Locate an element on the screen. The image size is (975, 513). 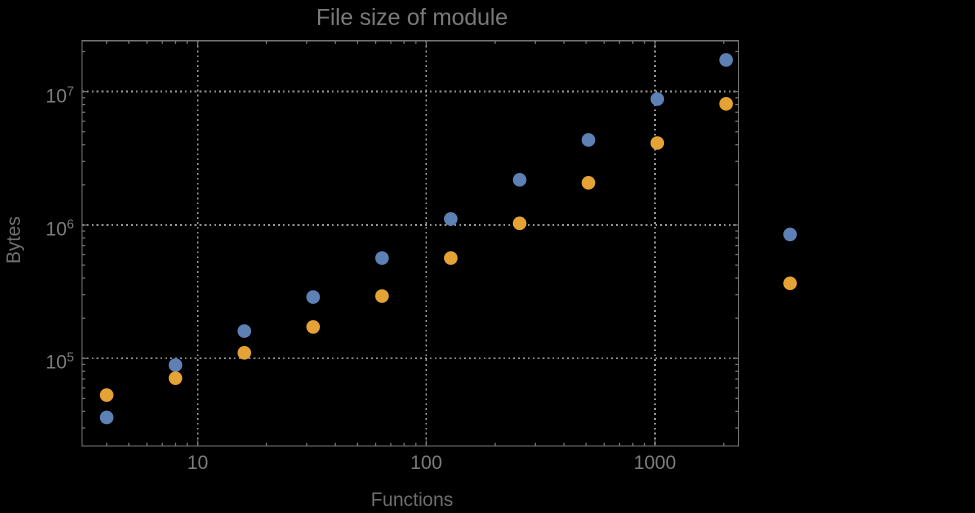
y-tick-label: 10⁷ is located at coordinates (59, 95).